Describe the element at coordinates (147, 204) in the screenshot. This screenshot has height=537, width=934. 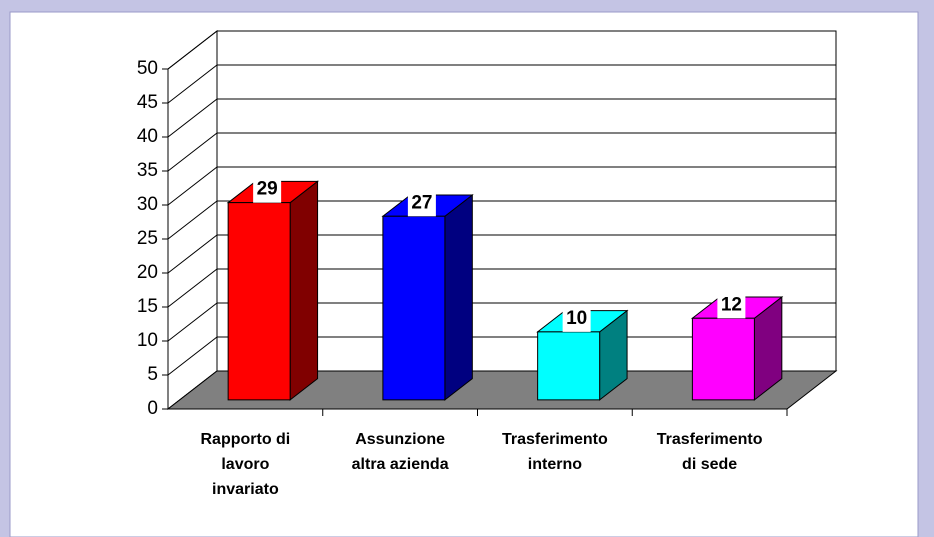
I see `y-tick-label: 30` at that location.